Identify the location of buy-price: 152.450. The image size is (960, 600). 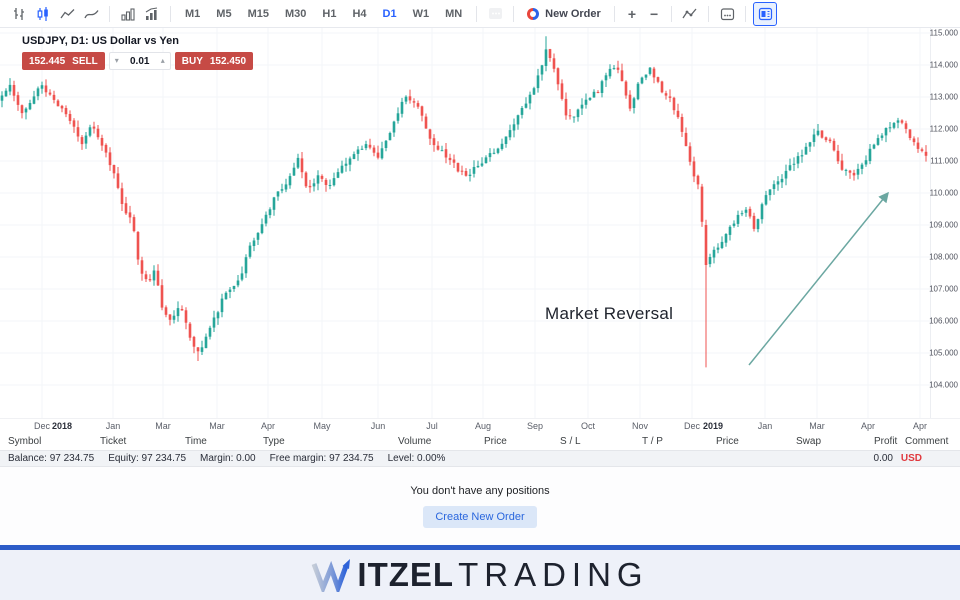
(228, 61).